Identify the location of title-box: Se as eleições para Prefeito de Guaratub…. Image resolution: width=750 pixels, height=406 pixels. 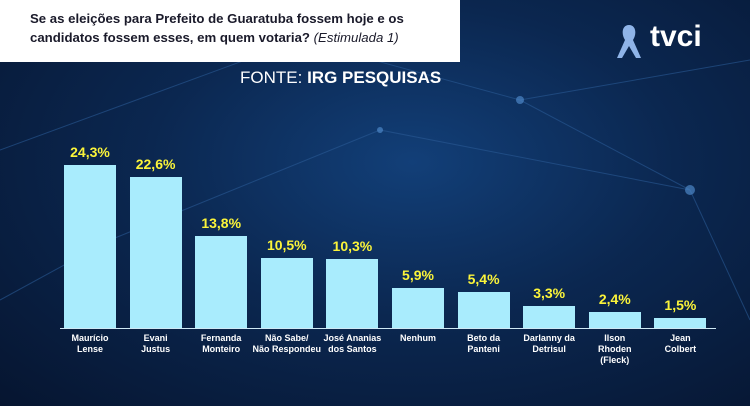
(230, 31).